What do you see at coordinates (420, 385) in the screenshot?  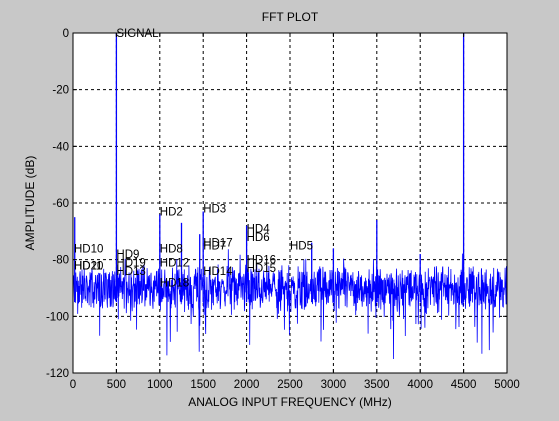 I see `x-tick-label: 4000` at bounding box center [420, 385].